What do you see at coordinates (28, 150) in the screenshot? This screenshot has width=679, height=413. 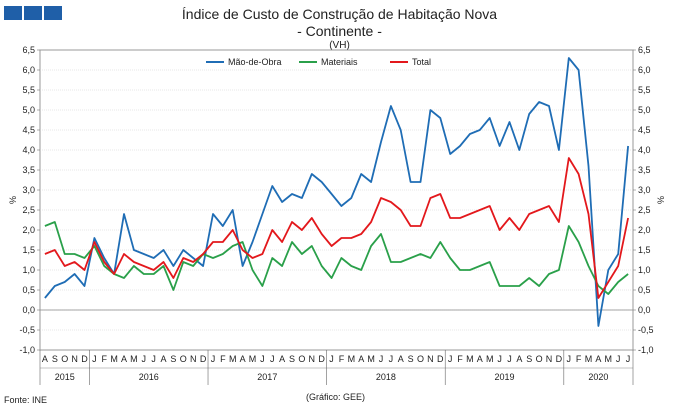 I see `y-tick-label-left: 4,0` at bounding box center [28, 150].